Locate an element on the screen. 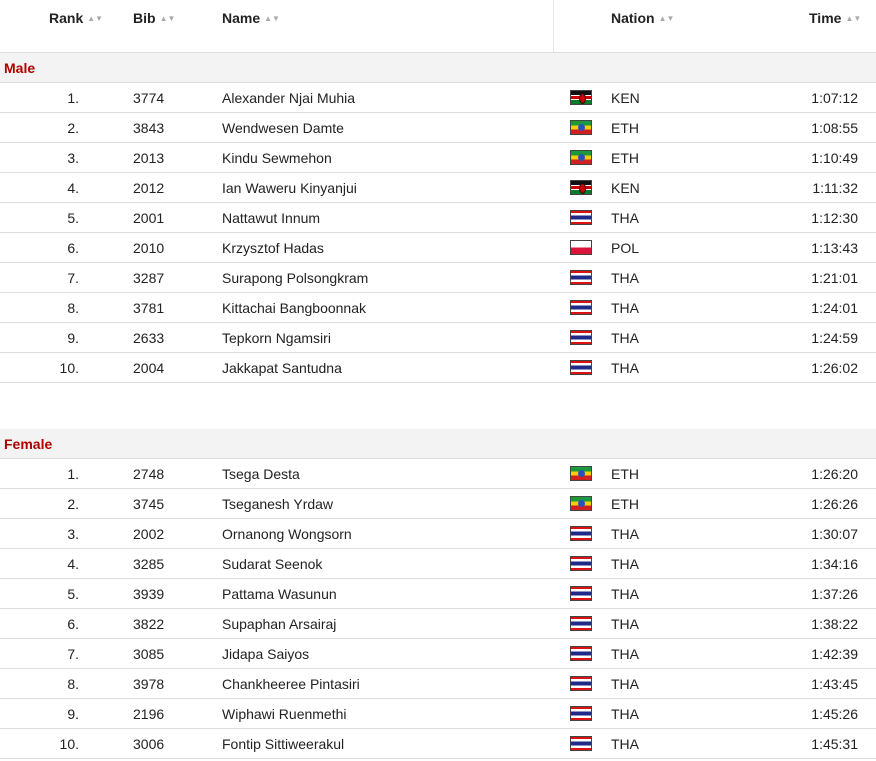  bib-cell: 2001 is located at coordinates (149, 218).